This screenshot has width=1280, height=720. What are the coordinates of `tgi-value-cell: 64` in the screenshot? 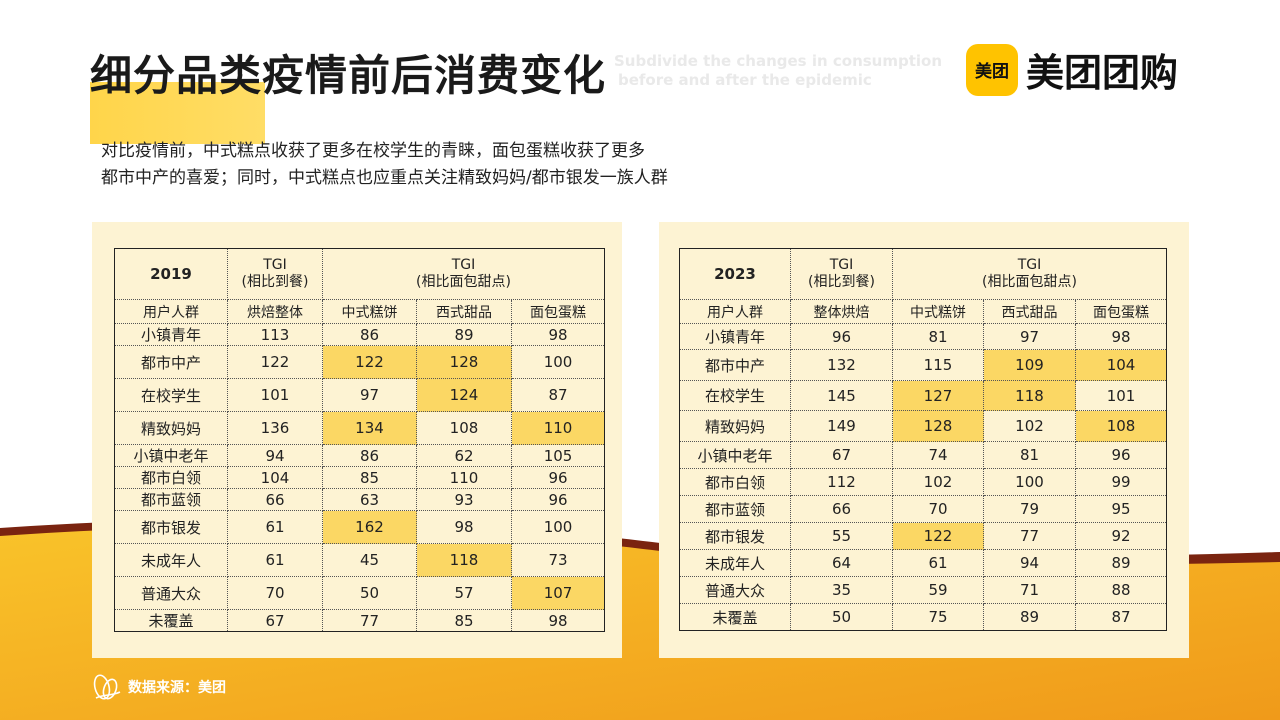 It's located at (841, 563).